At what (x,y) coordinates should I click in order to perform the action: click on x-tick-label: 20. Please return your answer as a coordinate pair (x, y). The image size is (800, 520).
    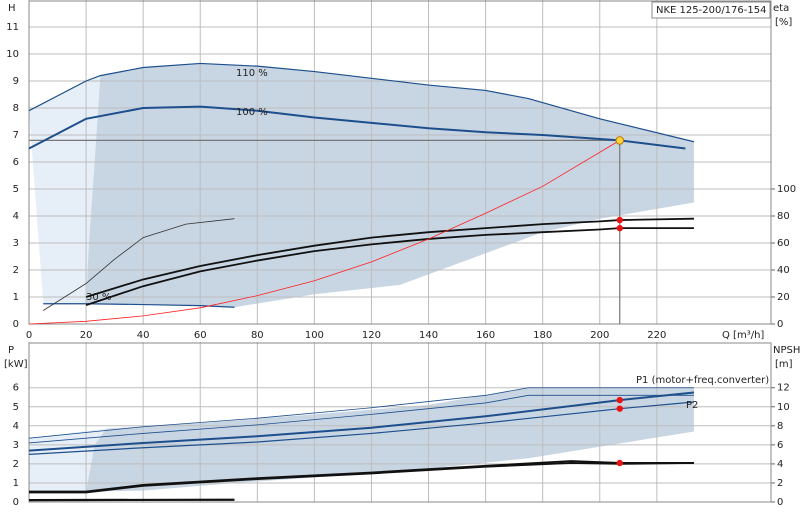
    Looking at the image, I should click on (86, 335).